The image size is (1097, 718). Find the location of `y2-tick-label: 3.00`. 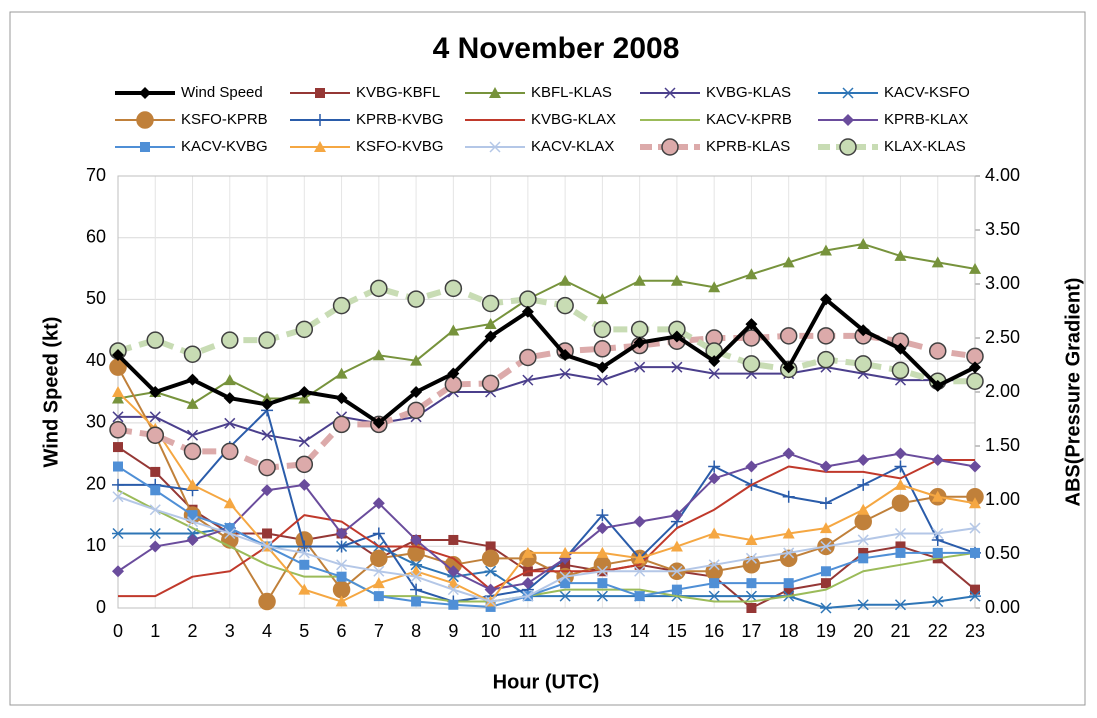

y2-tick-label: 3.00 is located at coordinates (1002, 283).